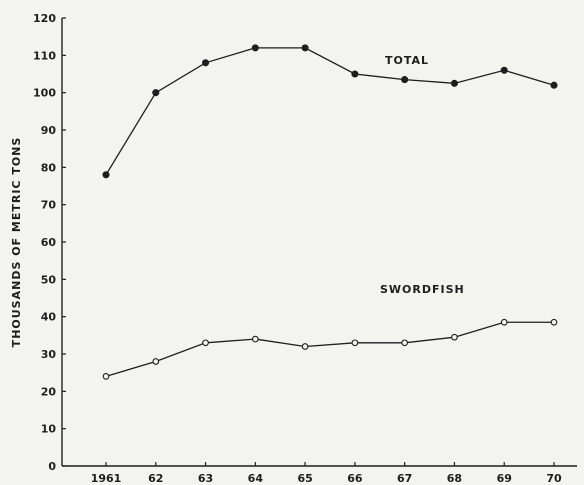 This screenshot has height=485, width=584. What do you see at coordinates (504, 478) in the screenshot?
I see `x-tick-label: 69` at bounding box center [504, 478].